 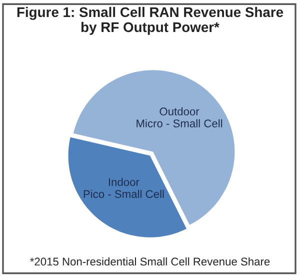 What do you see at coordinates (150, 261) in the screenshot?
I see `text: *2015 Non-residential Small Cell Revenue Share` at bounding box center [150, 261].